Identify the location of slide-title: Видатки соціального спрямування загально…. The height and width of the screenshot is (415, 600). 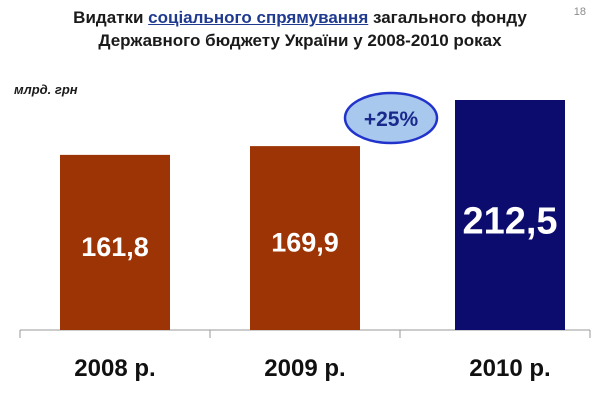
(300, 29).